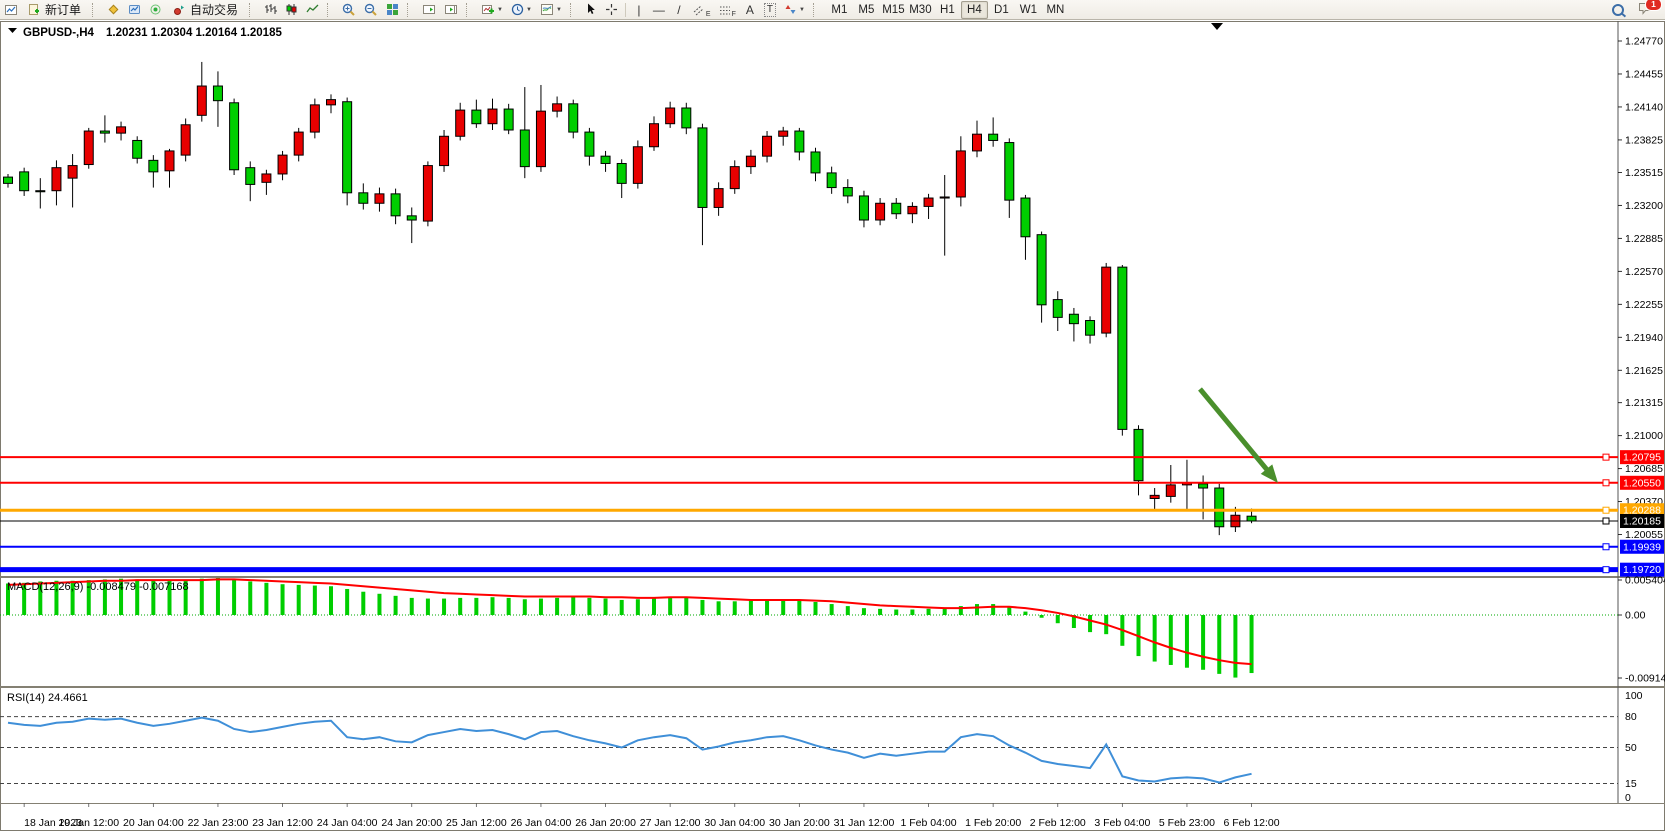 The width and height of the screenshot is (1665, 831). Describe the element at coordinates (1645, 679) in the screenshot. I see `macd-axis-label: -0.00914` at that location.